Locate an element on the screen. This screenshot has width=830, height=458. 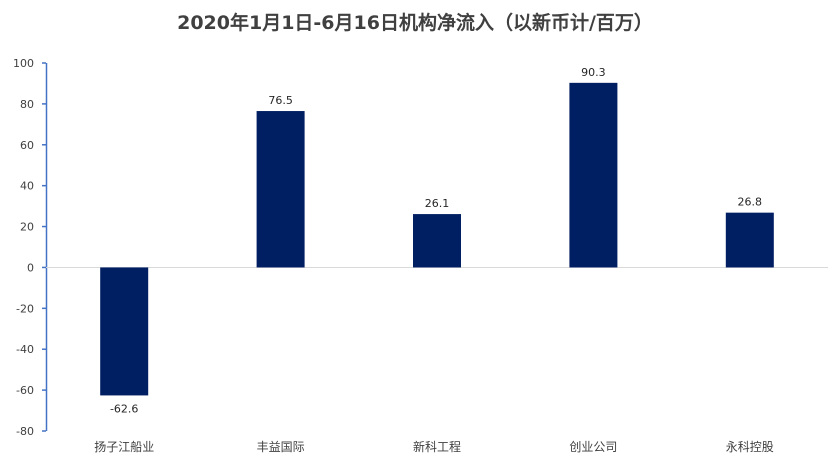
x-axis-labels: 扬子江船业 丰益国际 新科工程 创业公司 永科控股 is located at coordinates (434, 446).